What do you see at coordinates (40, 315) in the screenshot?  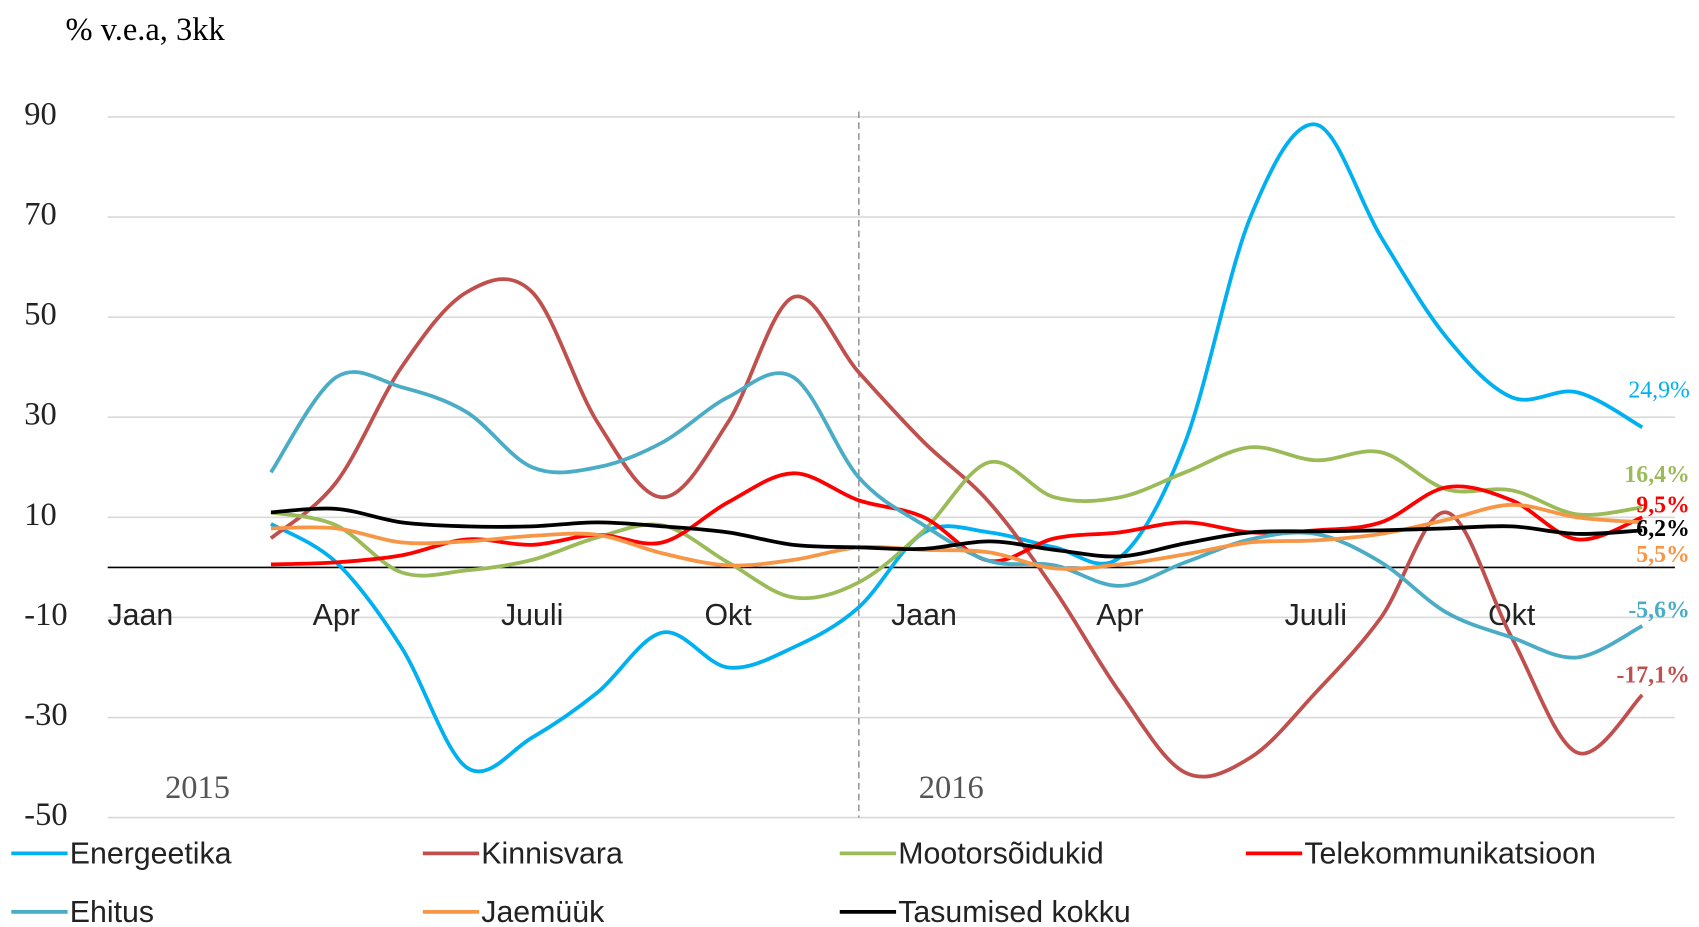 I see `y-tick-label: 50` at bounding box center [40, 315].